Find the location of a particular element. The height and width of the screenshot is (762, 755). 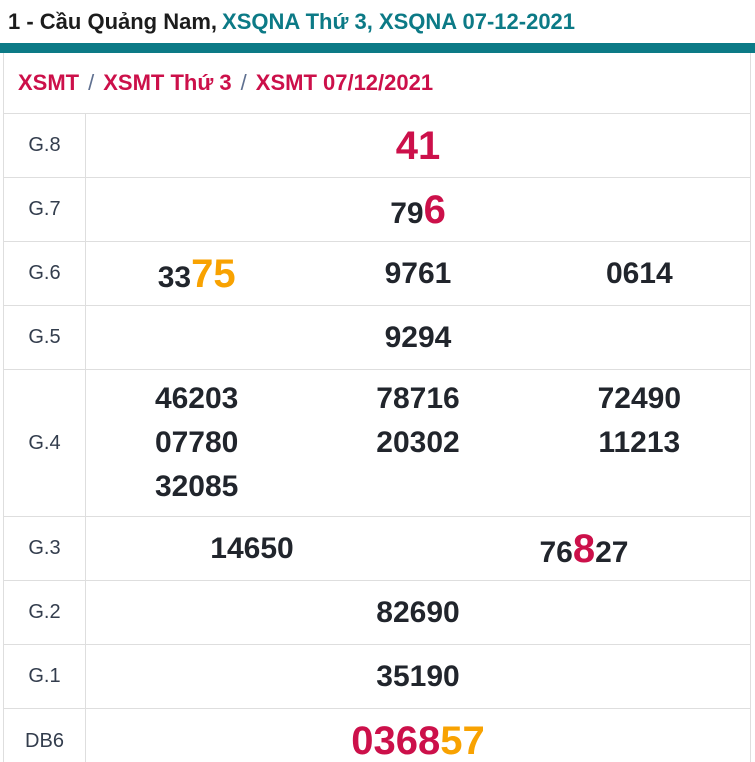

prize-number: 76827 is located at coordinates (584, 549).